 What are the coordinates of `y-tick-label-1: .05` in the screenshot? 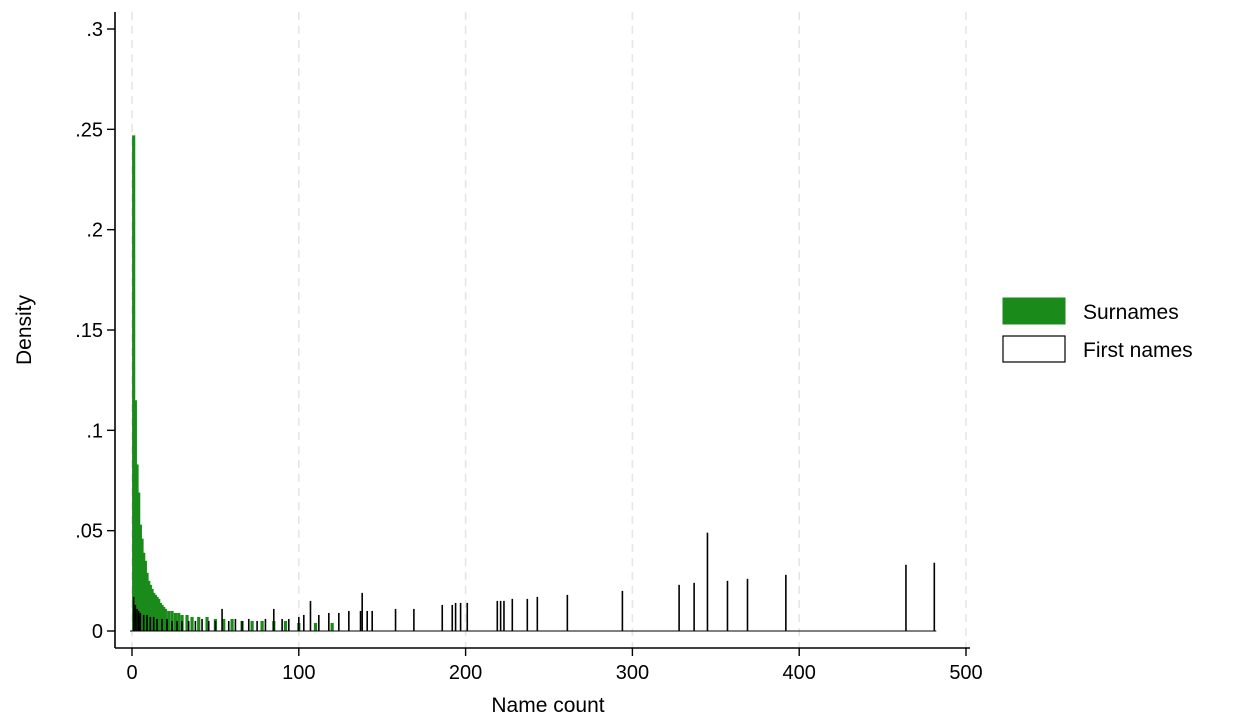 It's located at (89, 532).